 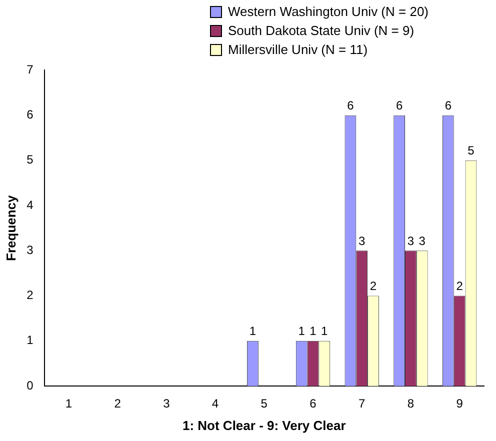 I want to click on x-tick-label: 1, so click(x=68, y=403).